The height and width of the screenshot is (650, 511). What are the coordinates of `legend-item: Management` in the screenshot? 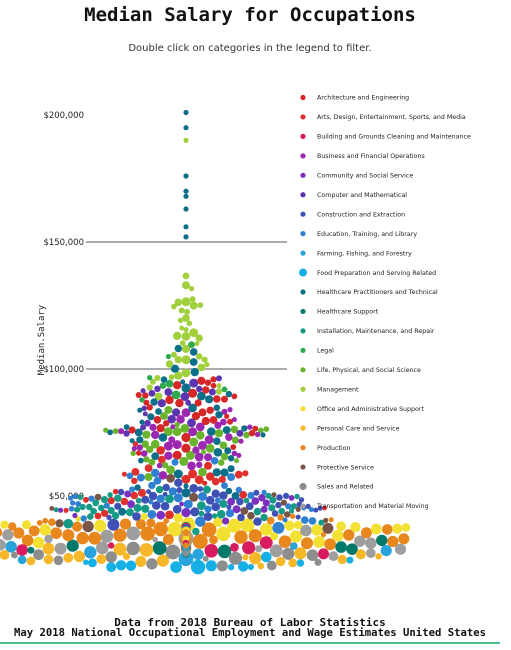 It's located at (329, 389).